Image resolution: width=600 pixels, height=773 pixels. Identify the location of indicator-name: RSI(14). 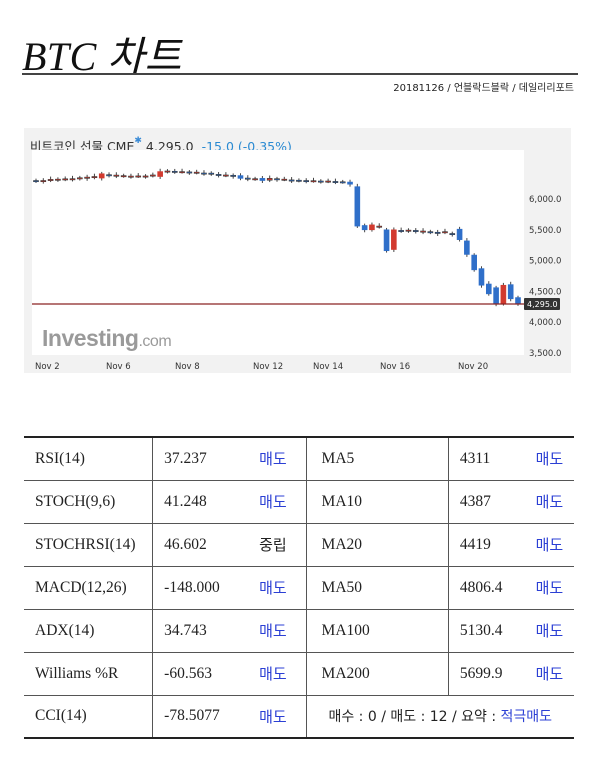
(89, 458).